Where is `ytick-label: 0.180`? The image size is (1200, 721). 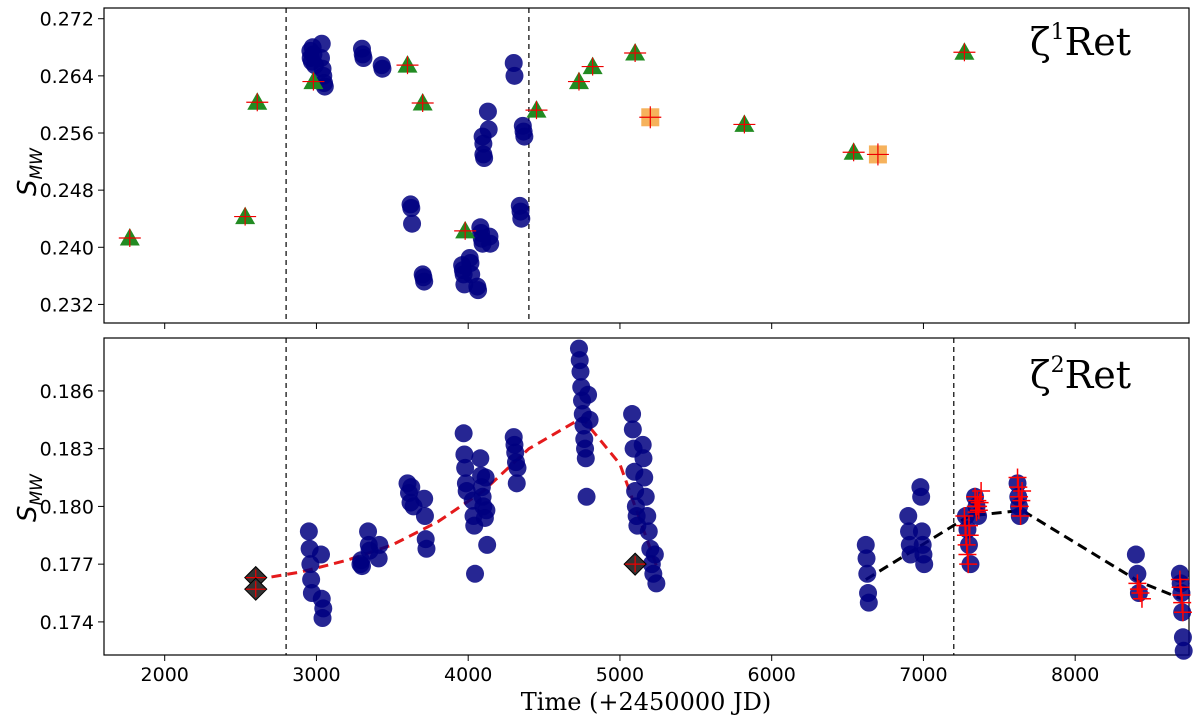
ytick-label: 0.180 is located at coordinates (67, 507).